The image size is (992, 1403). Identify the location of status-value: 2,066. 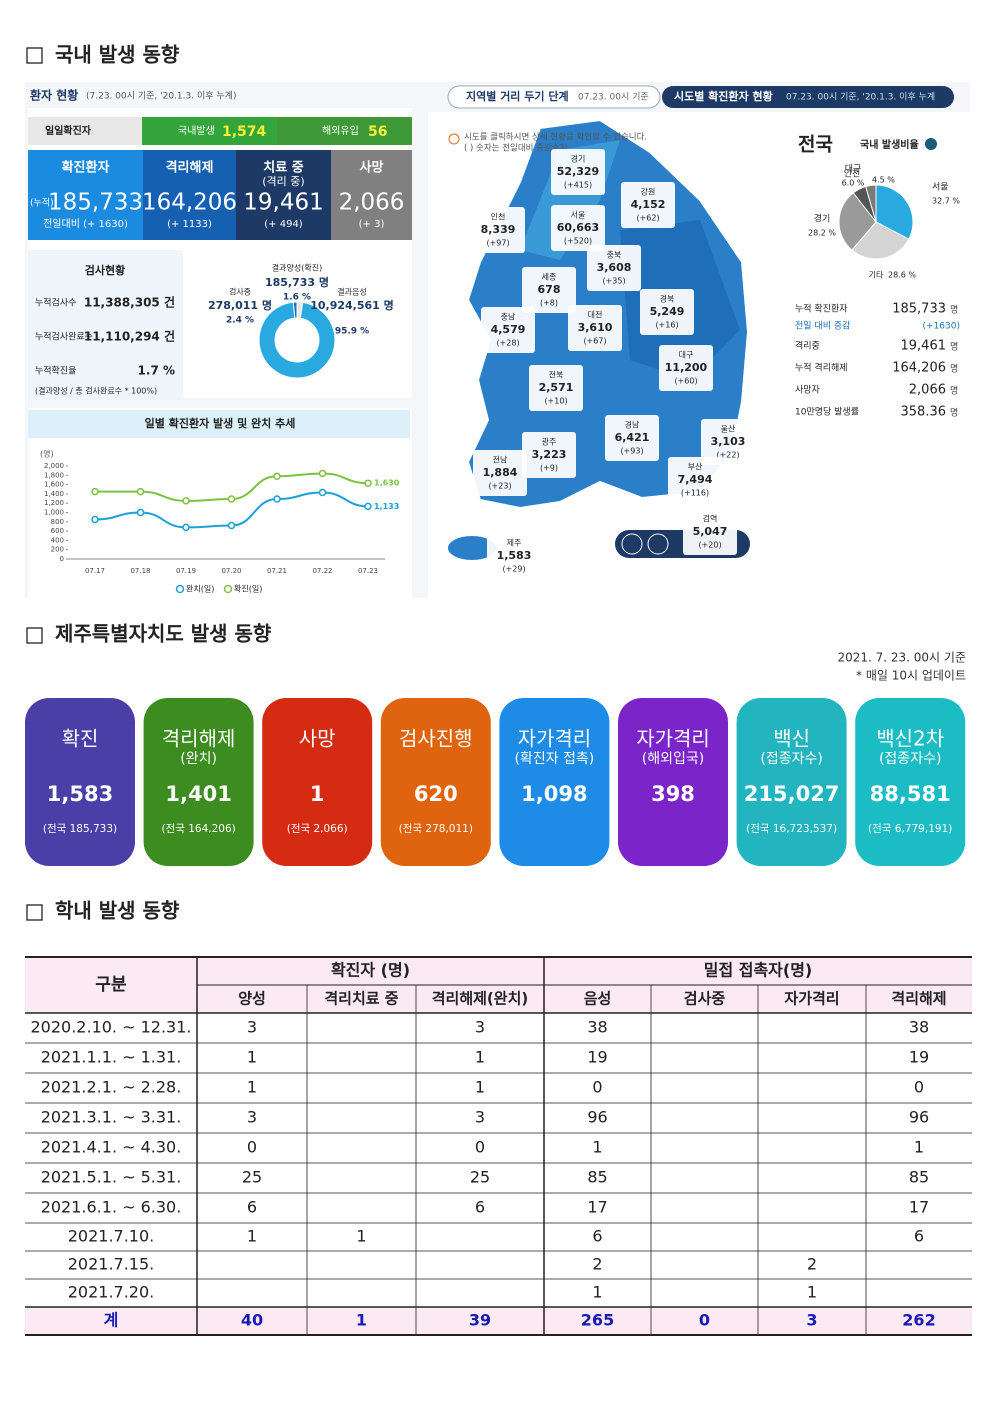
(372, 203).